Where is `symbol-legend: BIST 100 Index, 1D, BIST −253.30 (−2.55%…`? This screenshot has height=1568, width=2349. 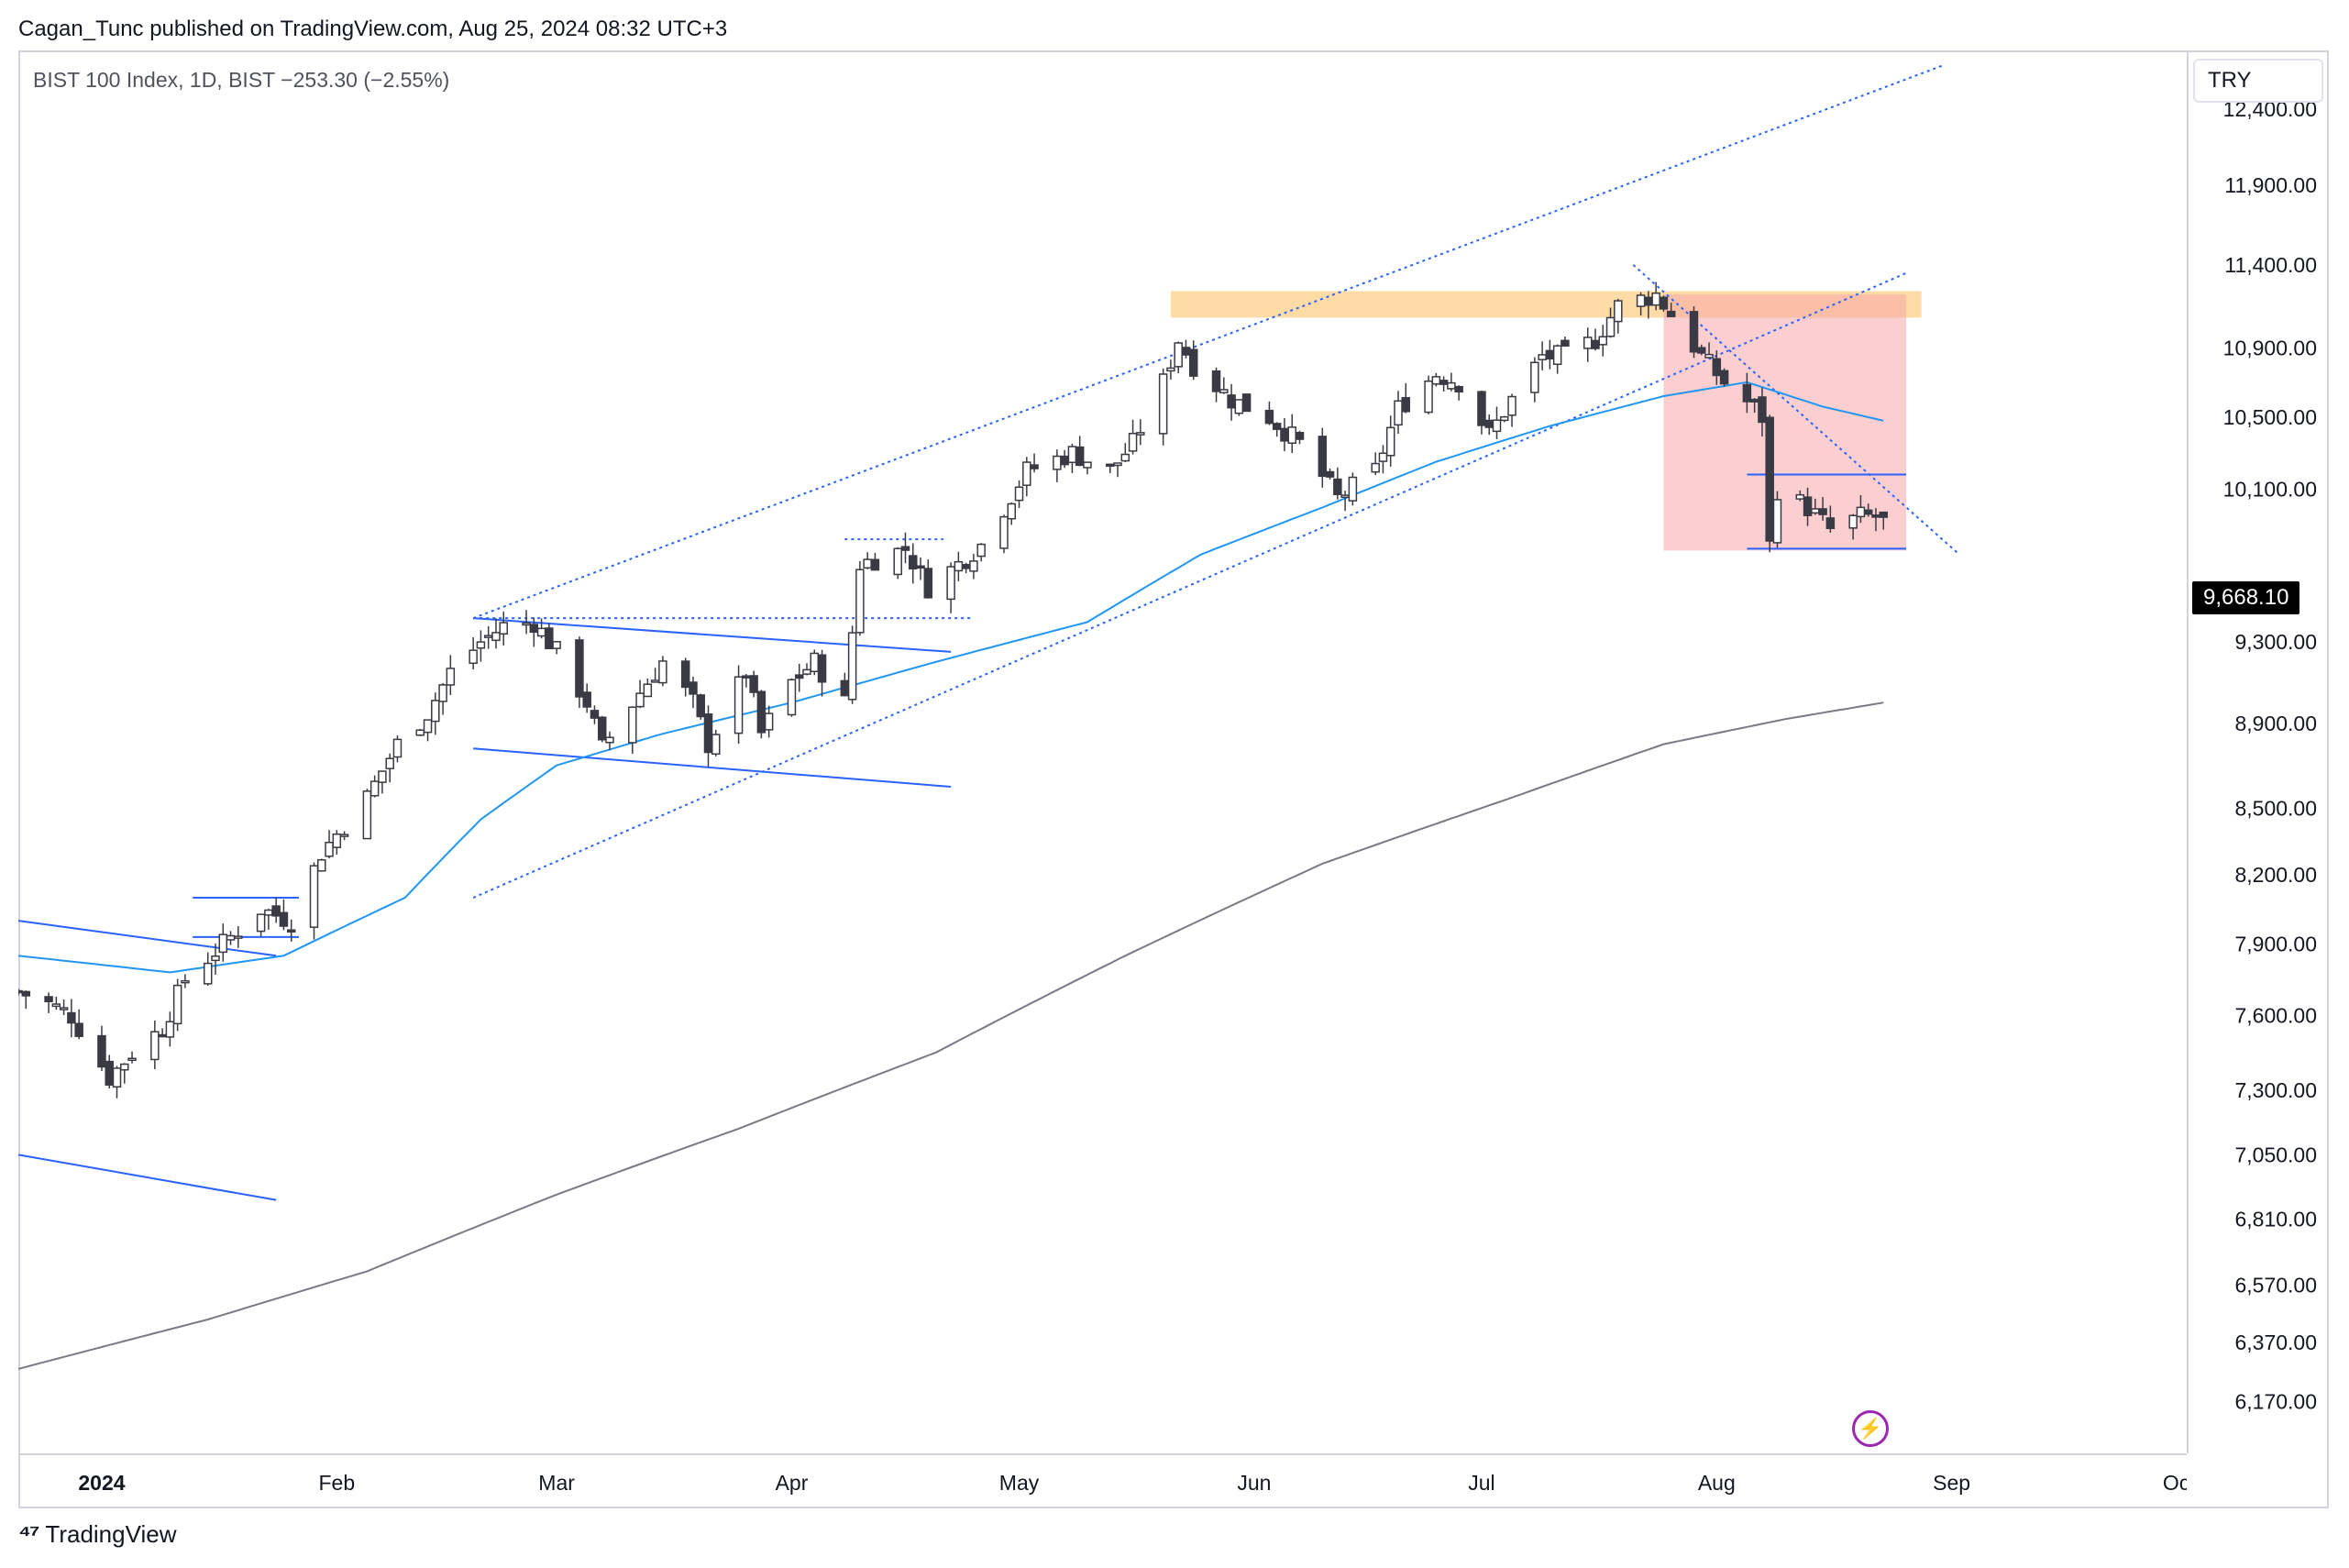
symbol-legend: BIST 100 Index, 1D, BIST −253.30 (−2.55%… is located at coordinates (241, 80).